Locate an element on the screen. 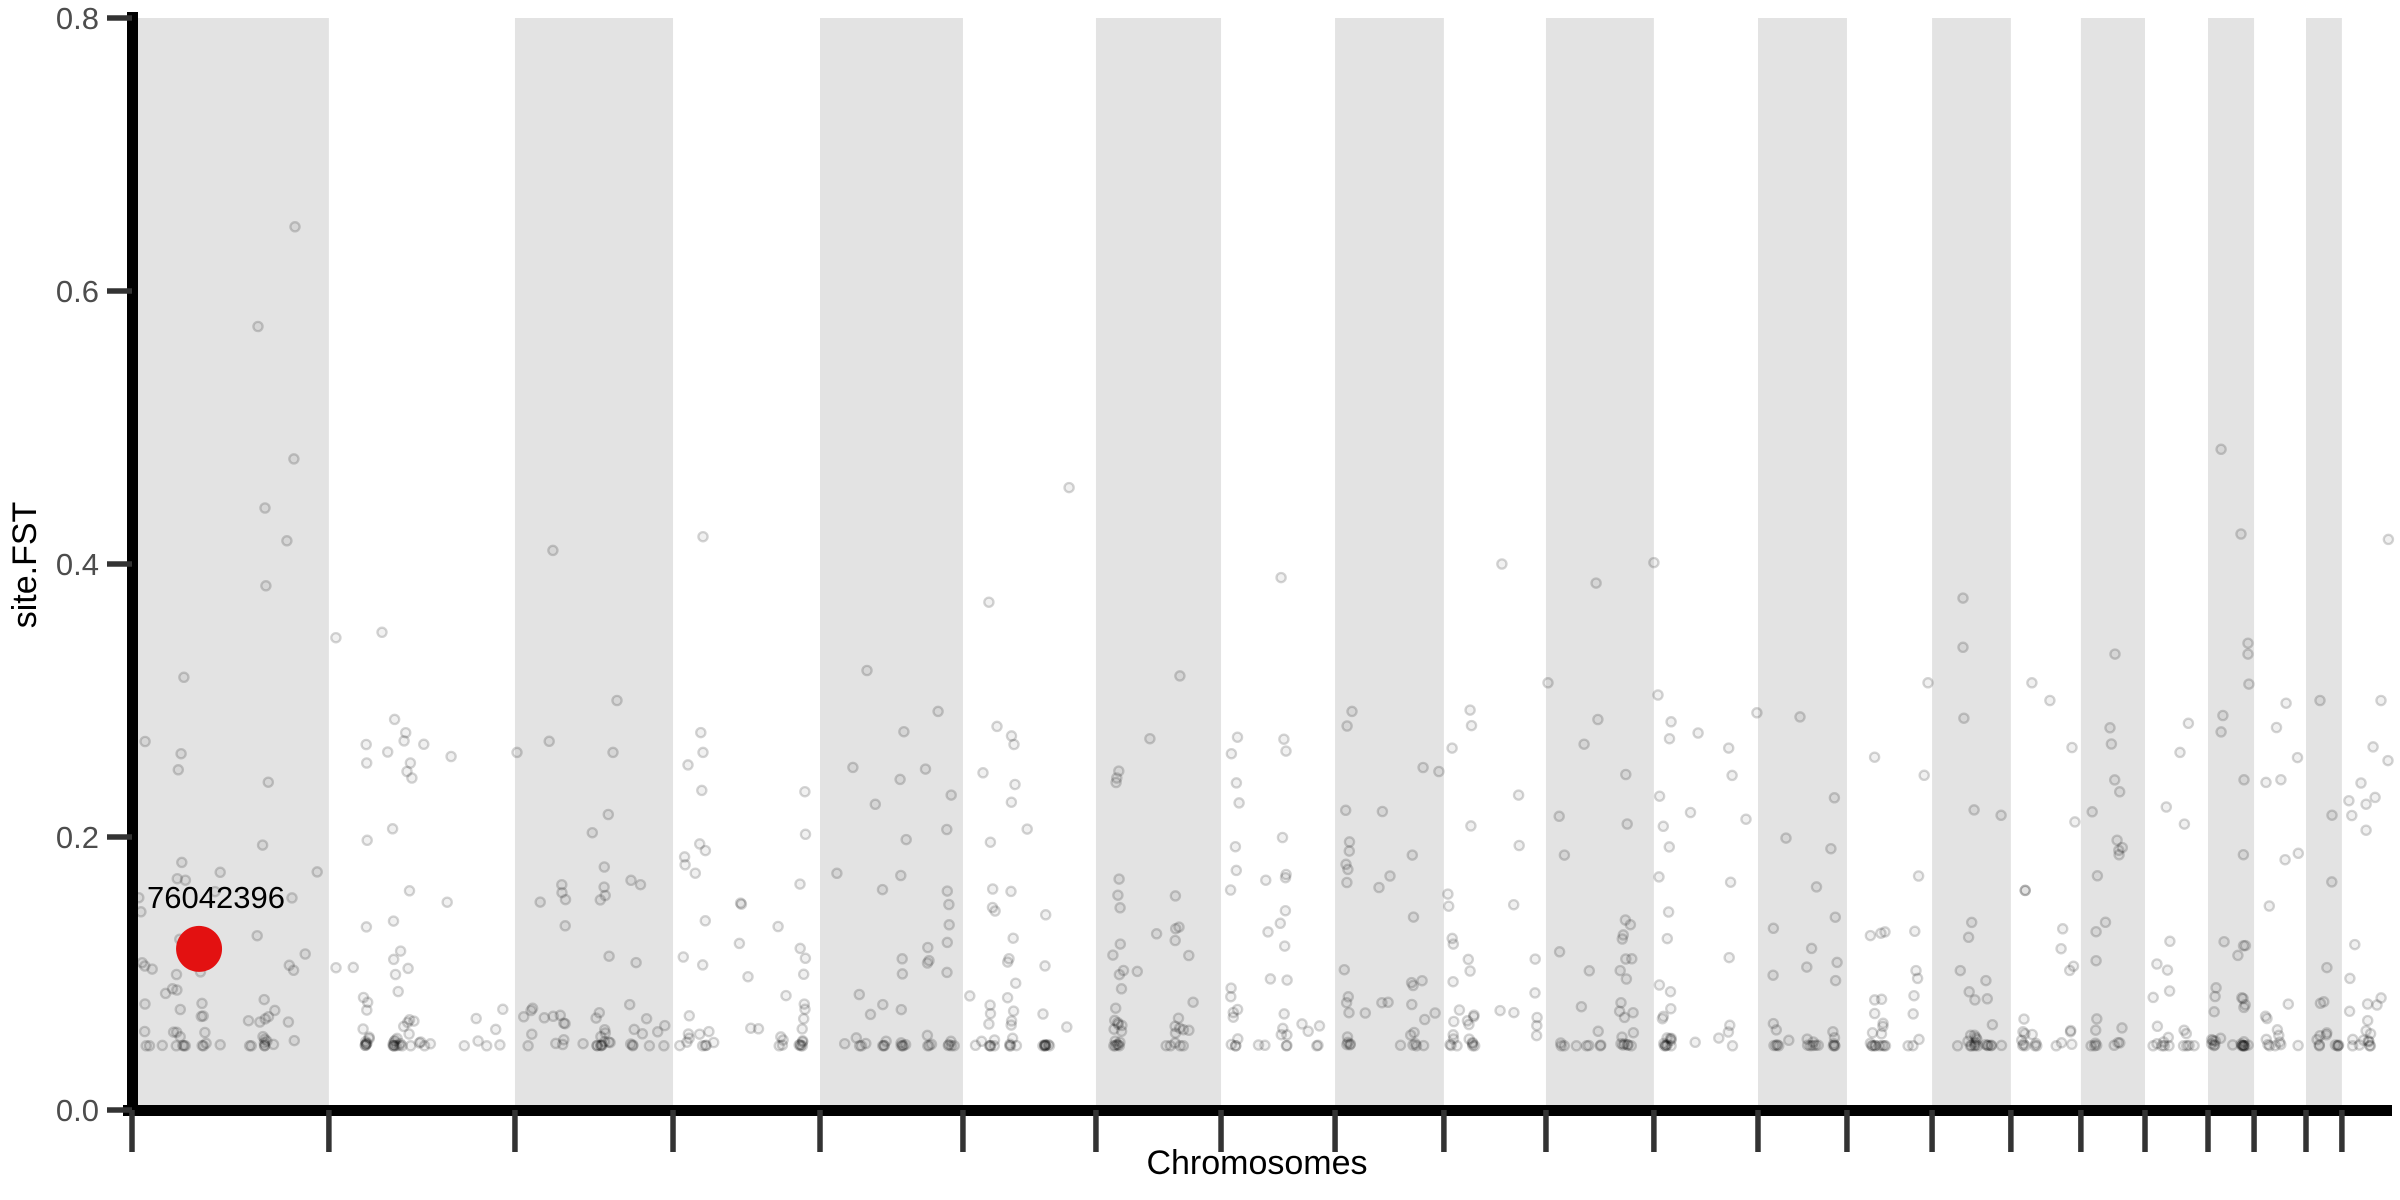 The height and width of the screenshot is (1200, 2400). y-tick-label: 0.8 is located at coordinates (77, 18).